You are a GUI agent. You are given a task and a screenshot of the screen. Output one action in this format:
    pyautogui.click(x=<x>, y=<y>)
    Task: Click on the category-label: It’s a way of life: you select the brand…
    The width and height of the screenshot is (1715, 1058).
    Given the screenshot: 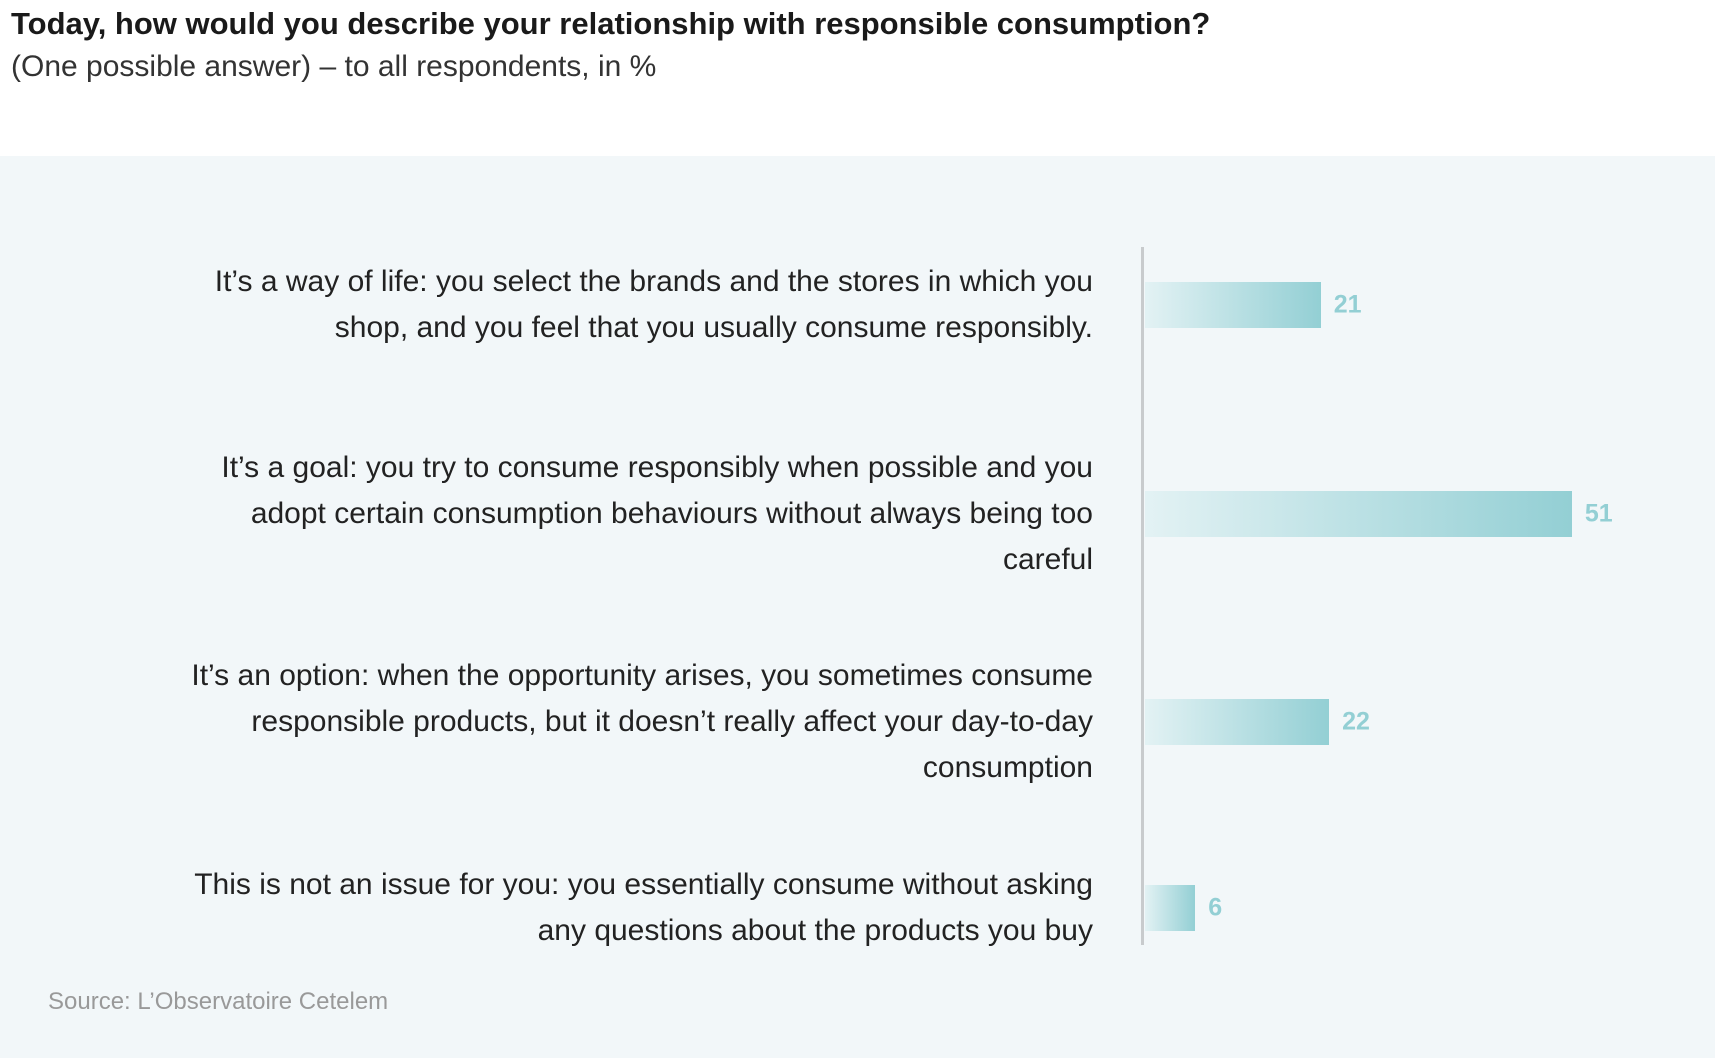 What is the action you would take?
    pyautogui.click(x=653, y=304)
    